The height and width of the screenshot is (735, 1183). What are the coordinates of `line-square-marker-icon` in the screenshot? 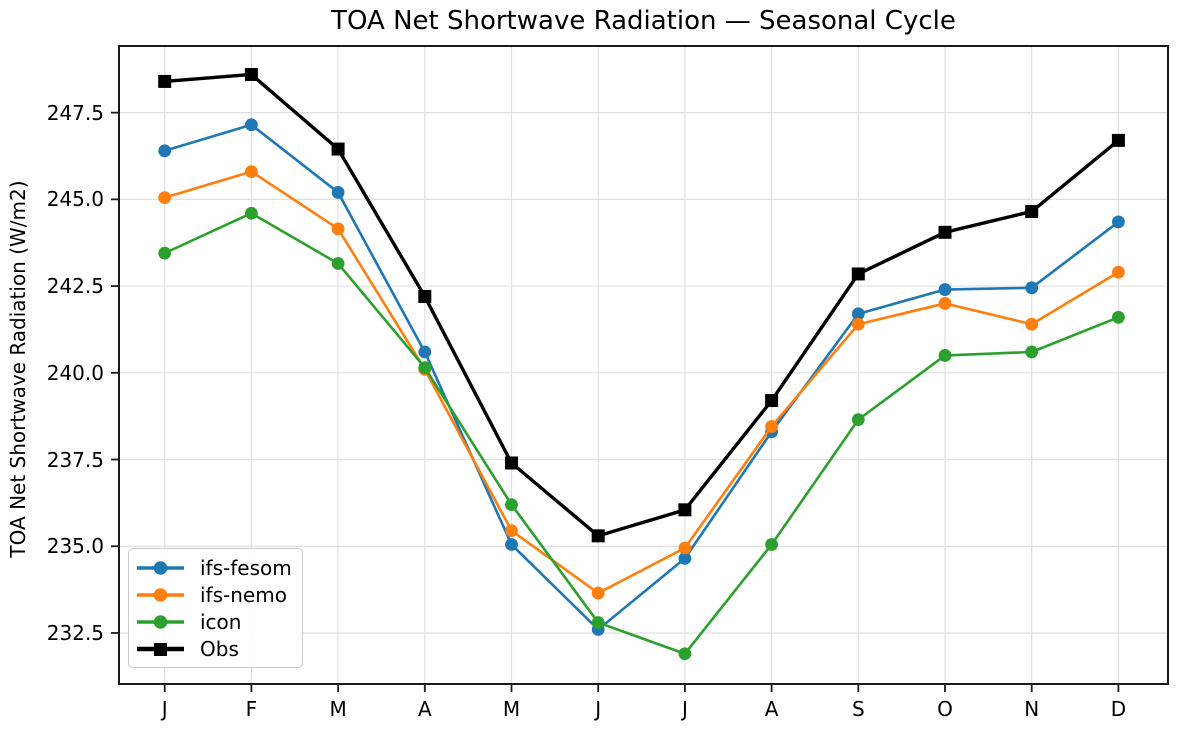 It's located at (160, 649).